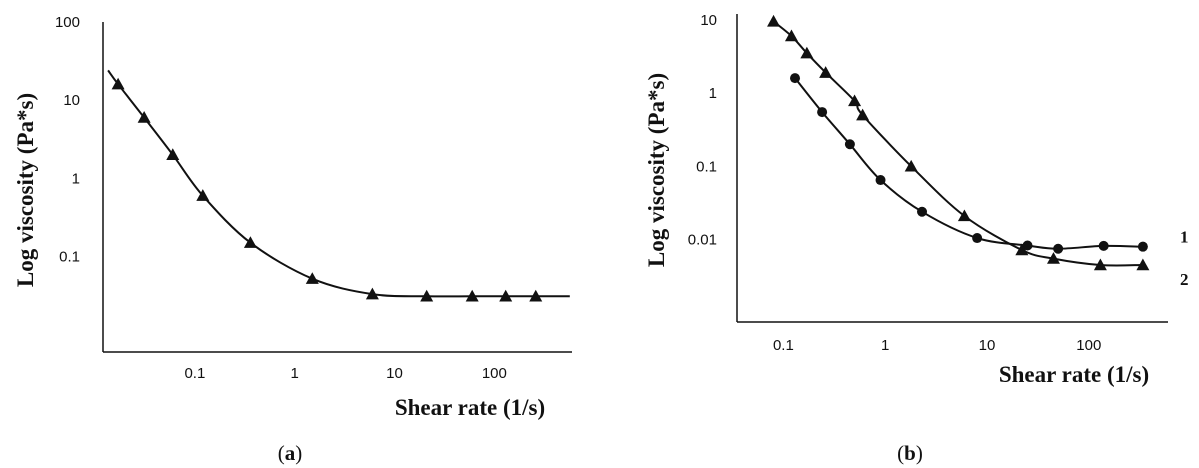 This screenshot has width=1199, height=468. I want to click on fit-curve, so click(968, 163).